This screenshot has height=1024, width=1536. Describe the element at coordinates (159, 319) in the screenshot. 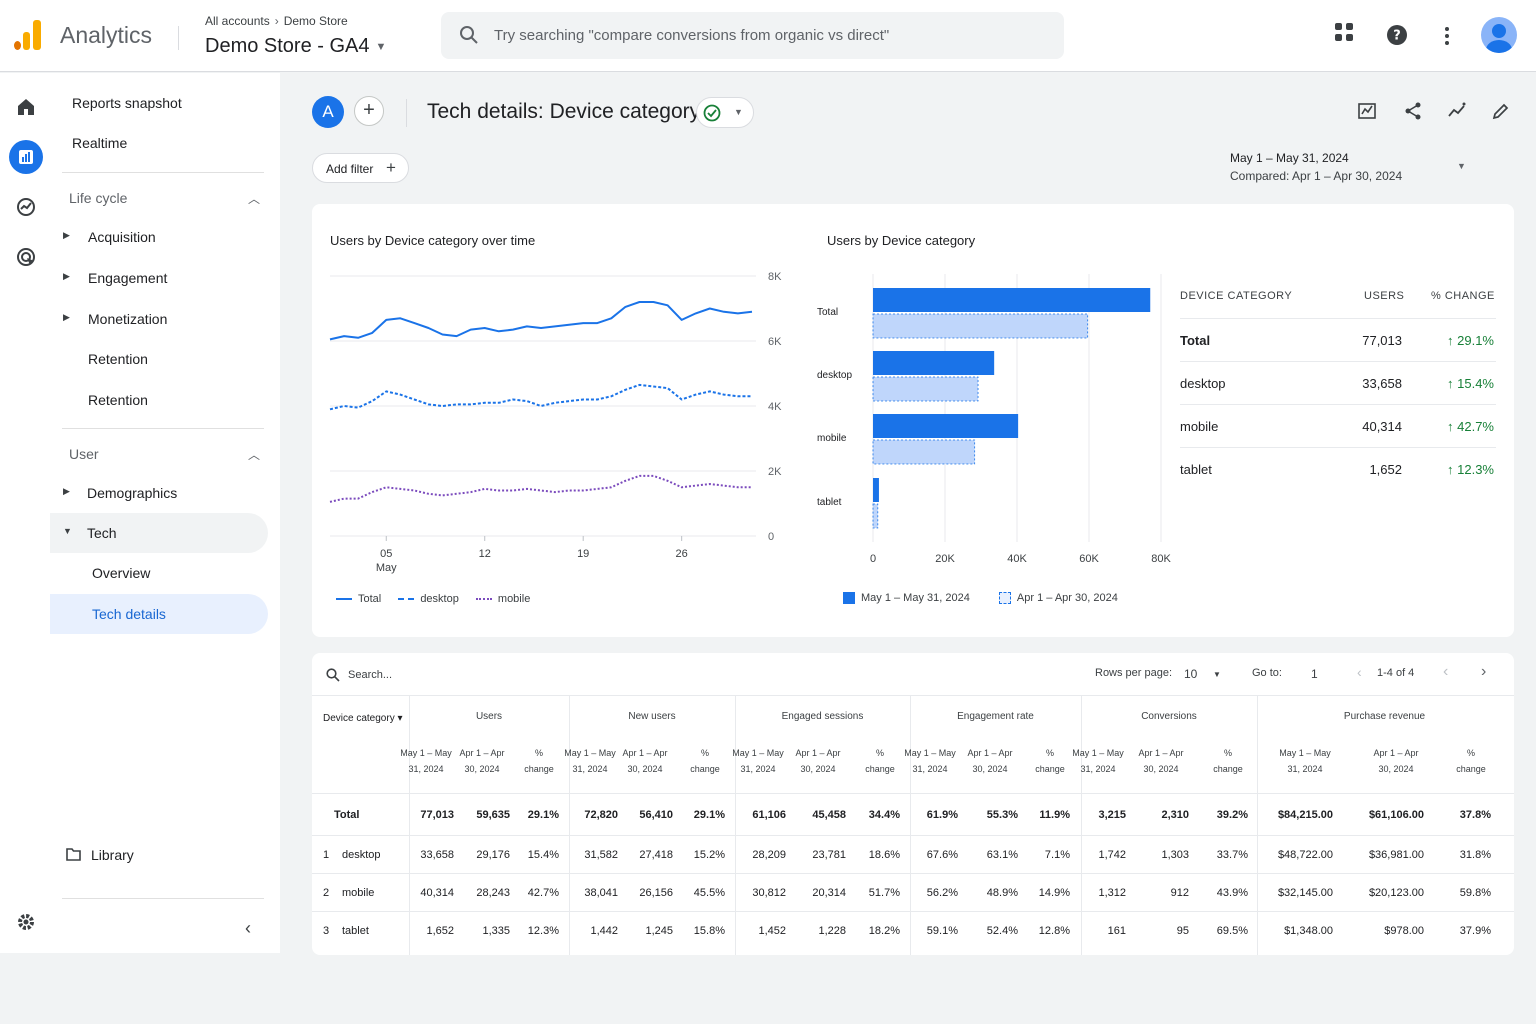

I see `nav-monetization: ▶ Monetization` at that location.